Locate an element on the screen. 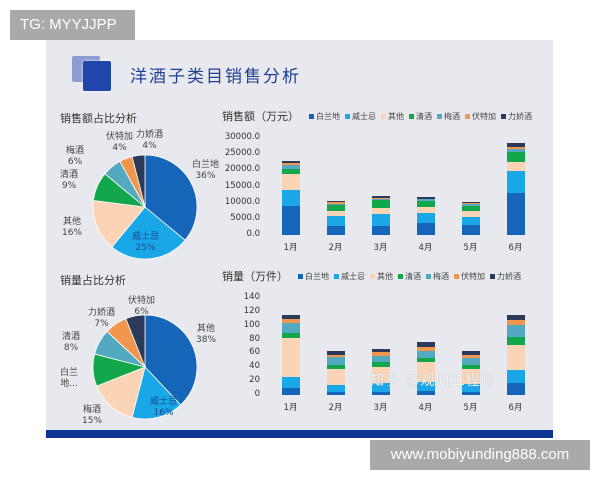 The image size is (600, 480). legend-item: 梅酒 is located at coordinates (437, 276).